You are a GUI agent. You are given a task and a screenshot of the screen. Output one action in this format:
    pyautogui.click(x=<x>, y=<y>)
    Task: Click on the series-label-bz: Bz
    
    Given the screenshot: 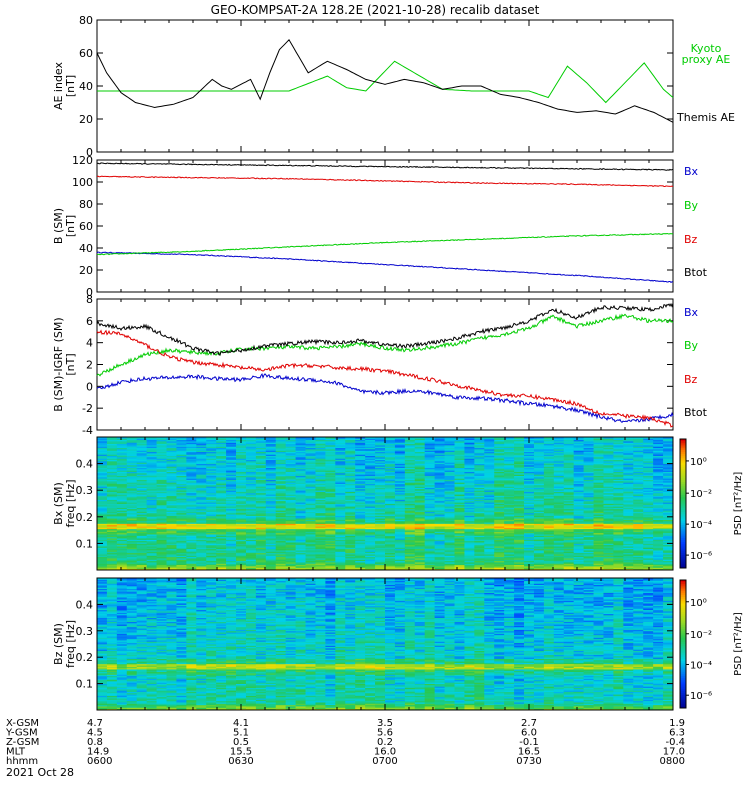 What is the action you would take?
    pyautogui.click(x=691, y=379)
    